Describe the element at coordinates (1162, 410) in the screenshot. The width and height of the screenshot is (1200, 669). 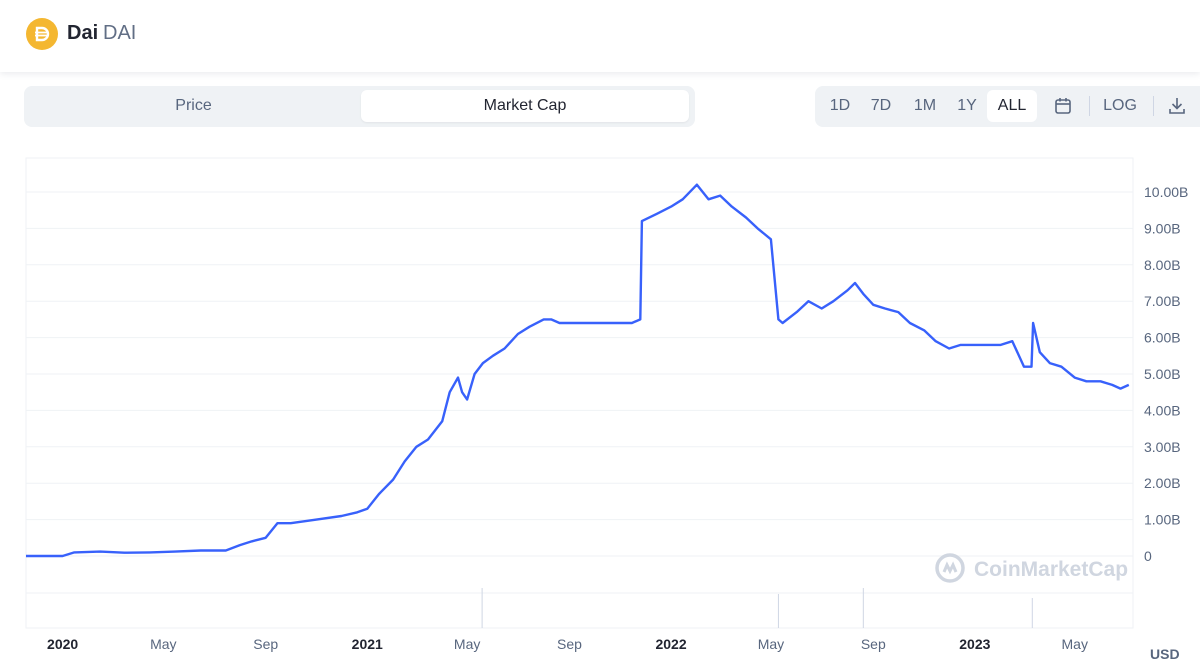
I see `y-tick-label: 4.00B` at that location.